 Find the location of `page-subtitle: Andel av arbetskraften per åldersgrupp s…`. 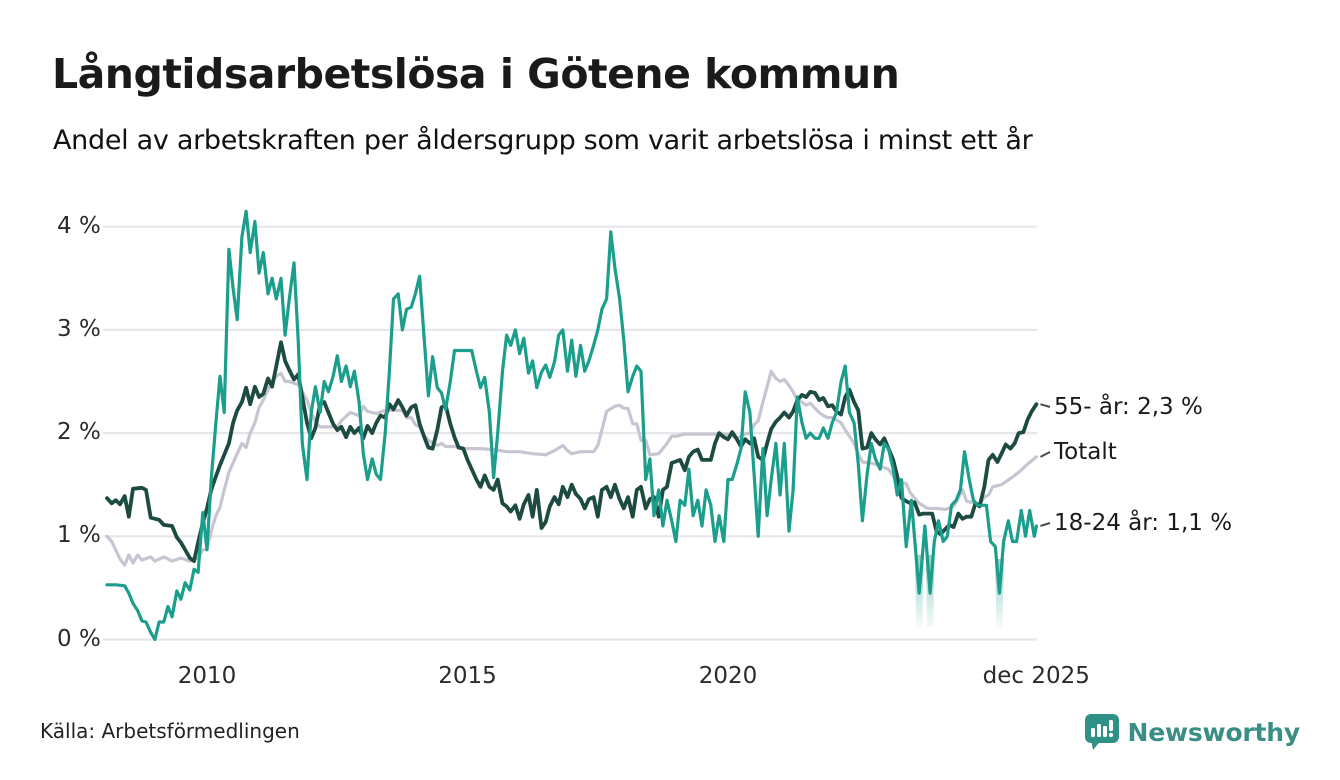

page-subtitle: Andel av arbetskraften per åldersgrupp s… is located at coordinates (543, 140).